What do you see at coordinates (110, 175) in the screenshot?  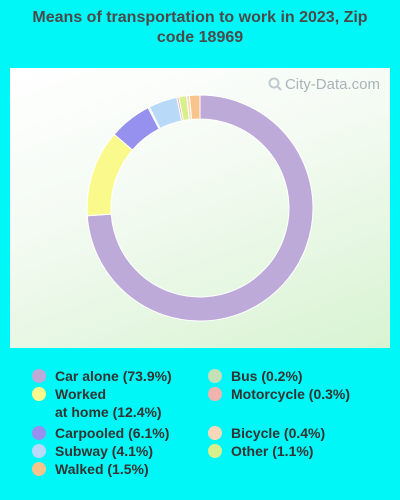 I see `slice-worked-at-home` at bounding box center [110, 175].